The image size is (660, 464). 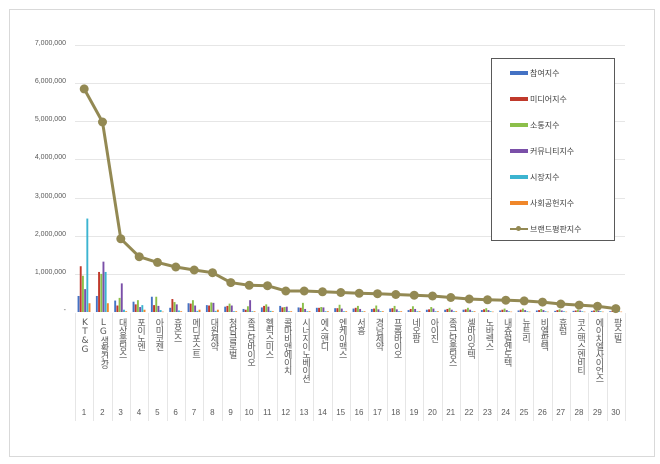 What do you see at coordinates (359, 412) in the screenshot?
I see `x-rank-label: 16` at bounding box center [359, 412].